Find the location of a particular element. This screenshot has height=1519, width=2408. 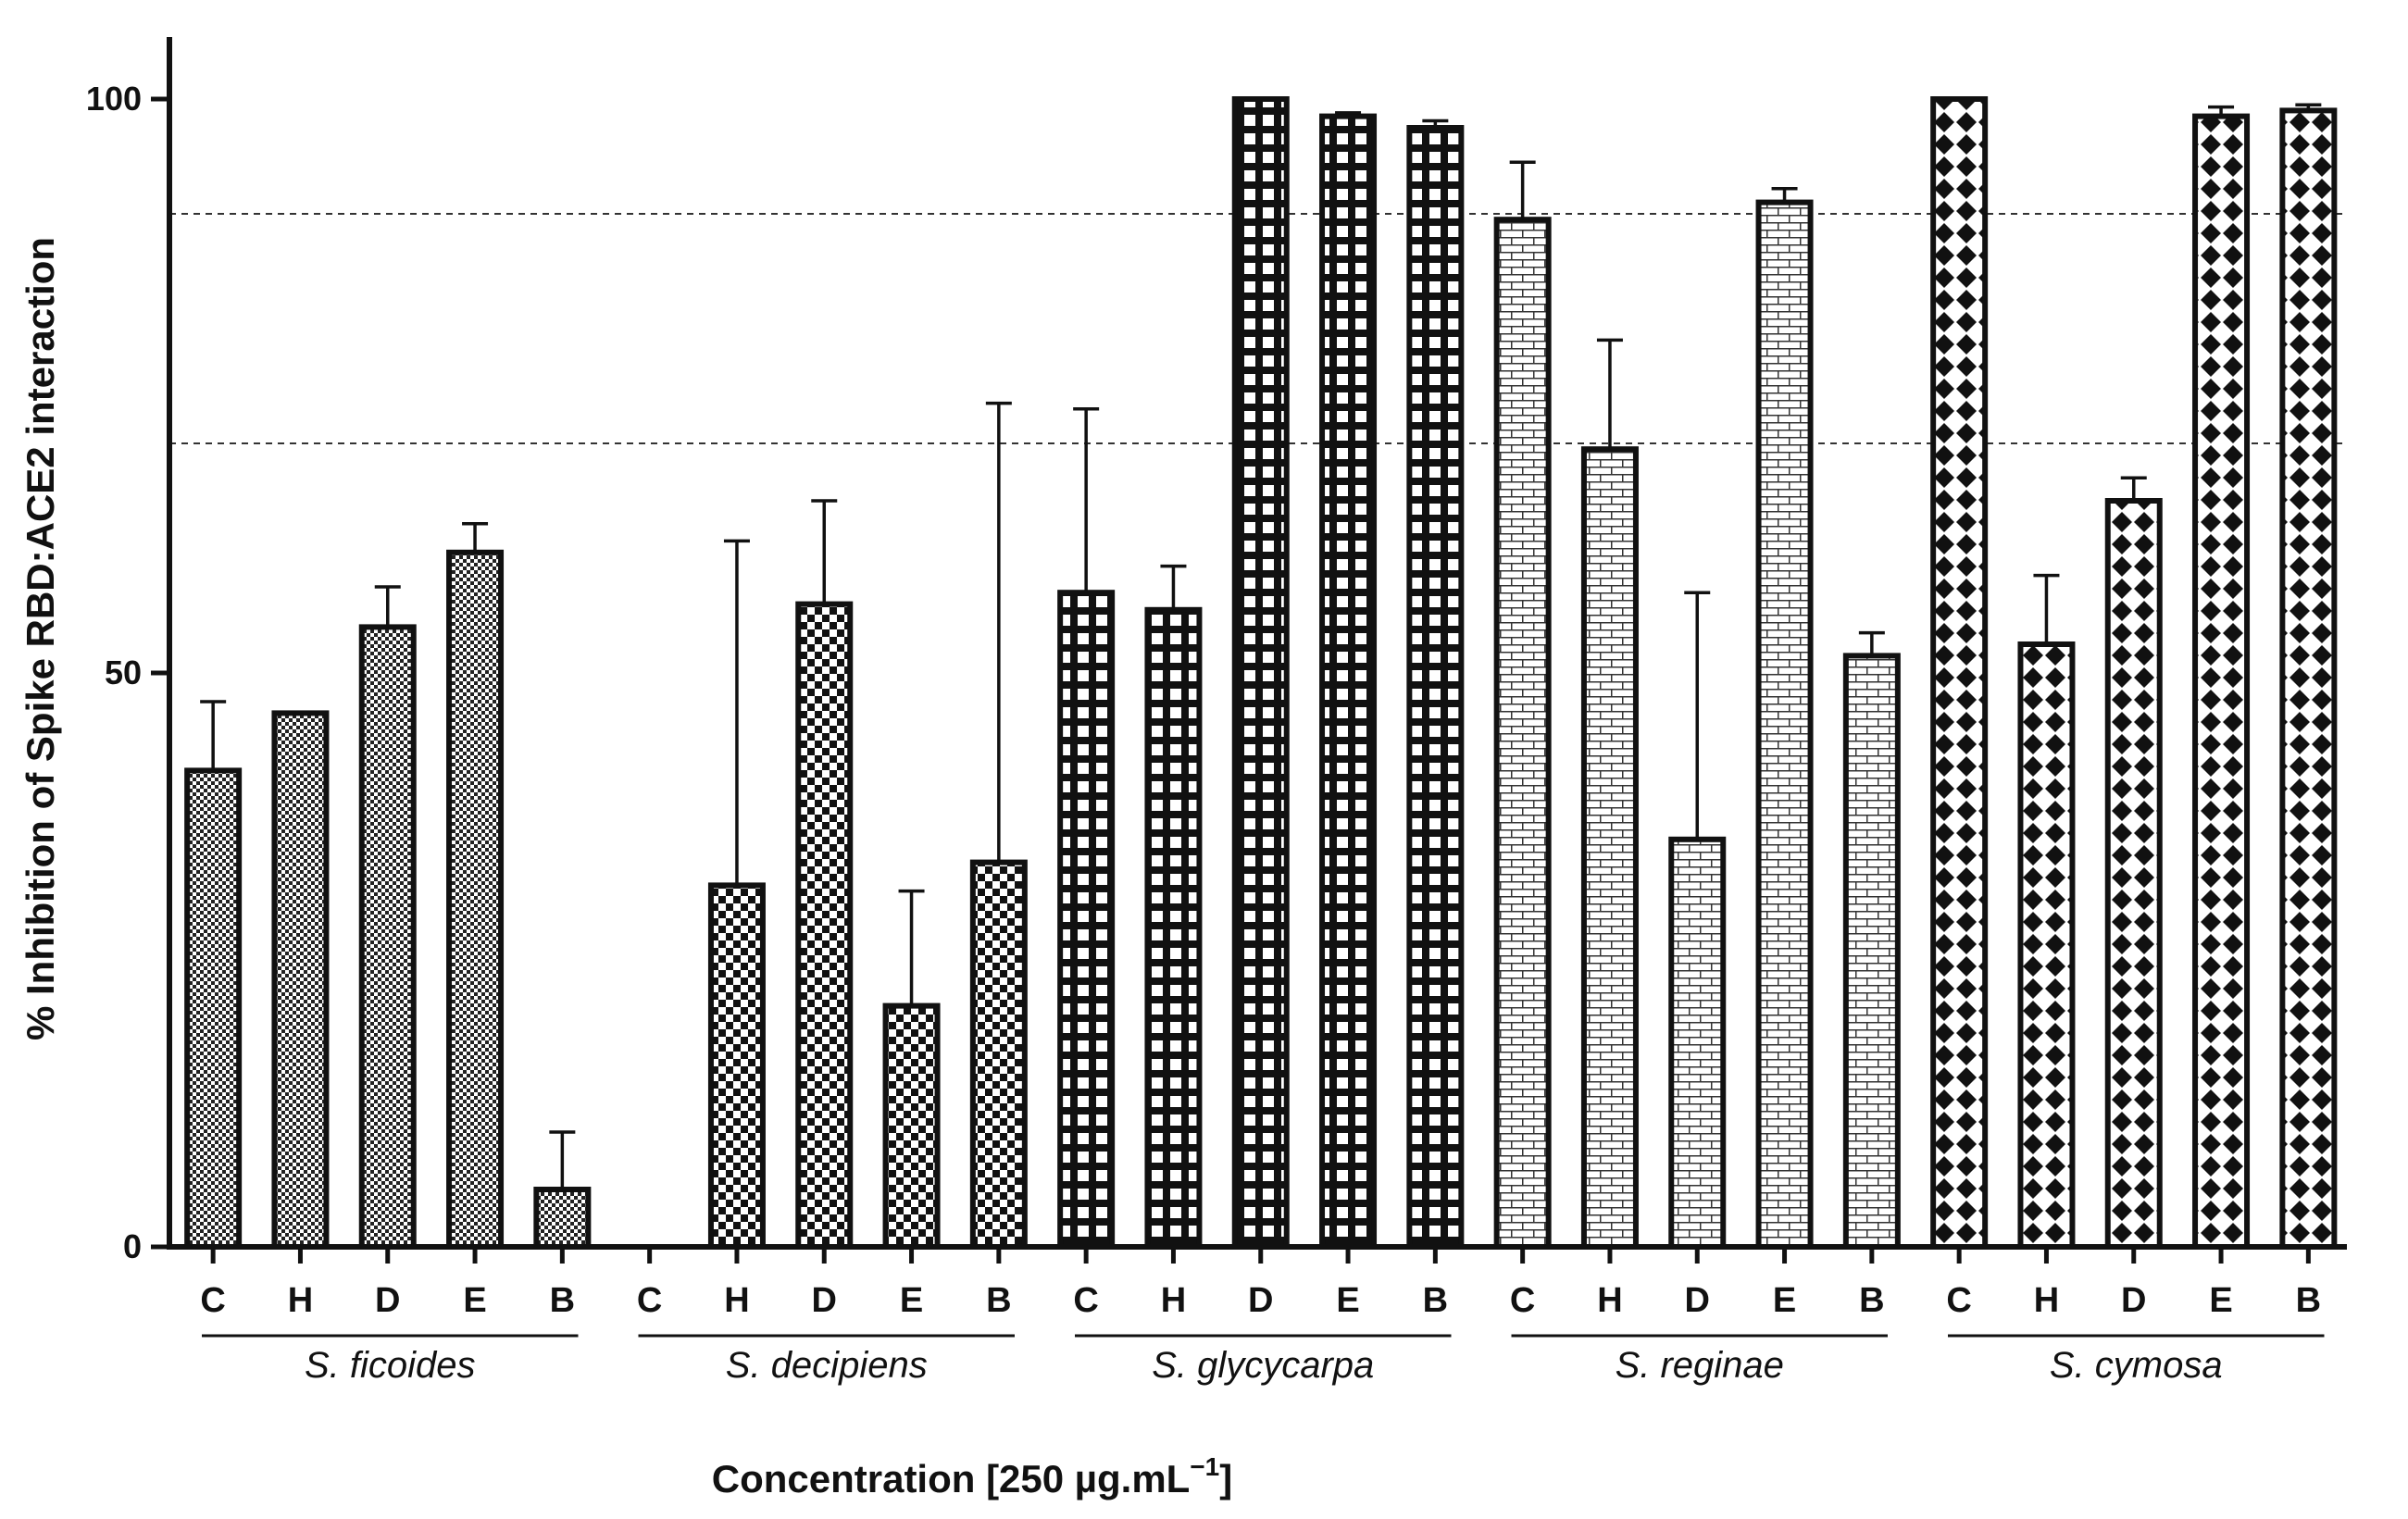

group-label: S. cymosa is located at coordinates (2136, 1366).